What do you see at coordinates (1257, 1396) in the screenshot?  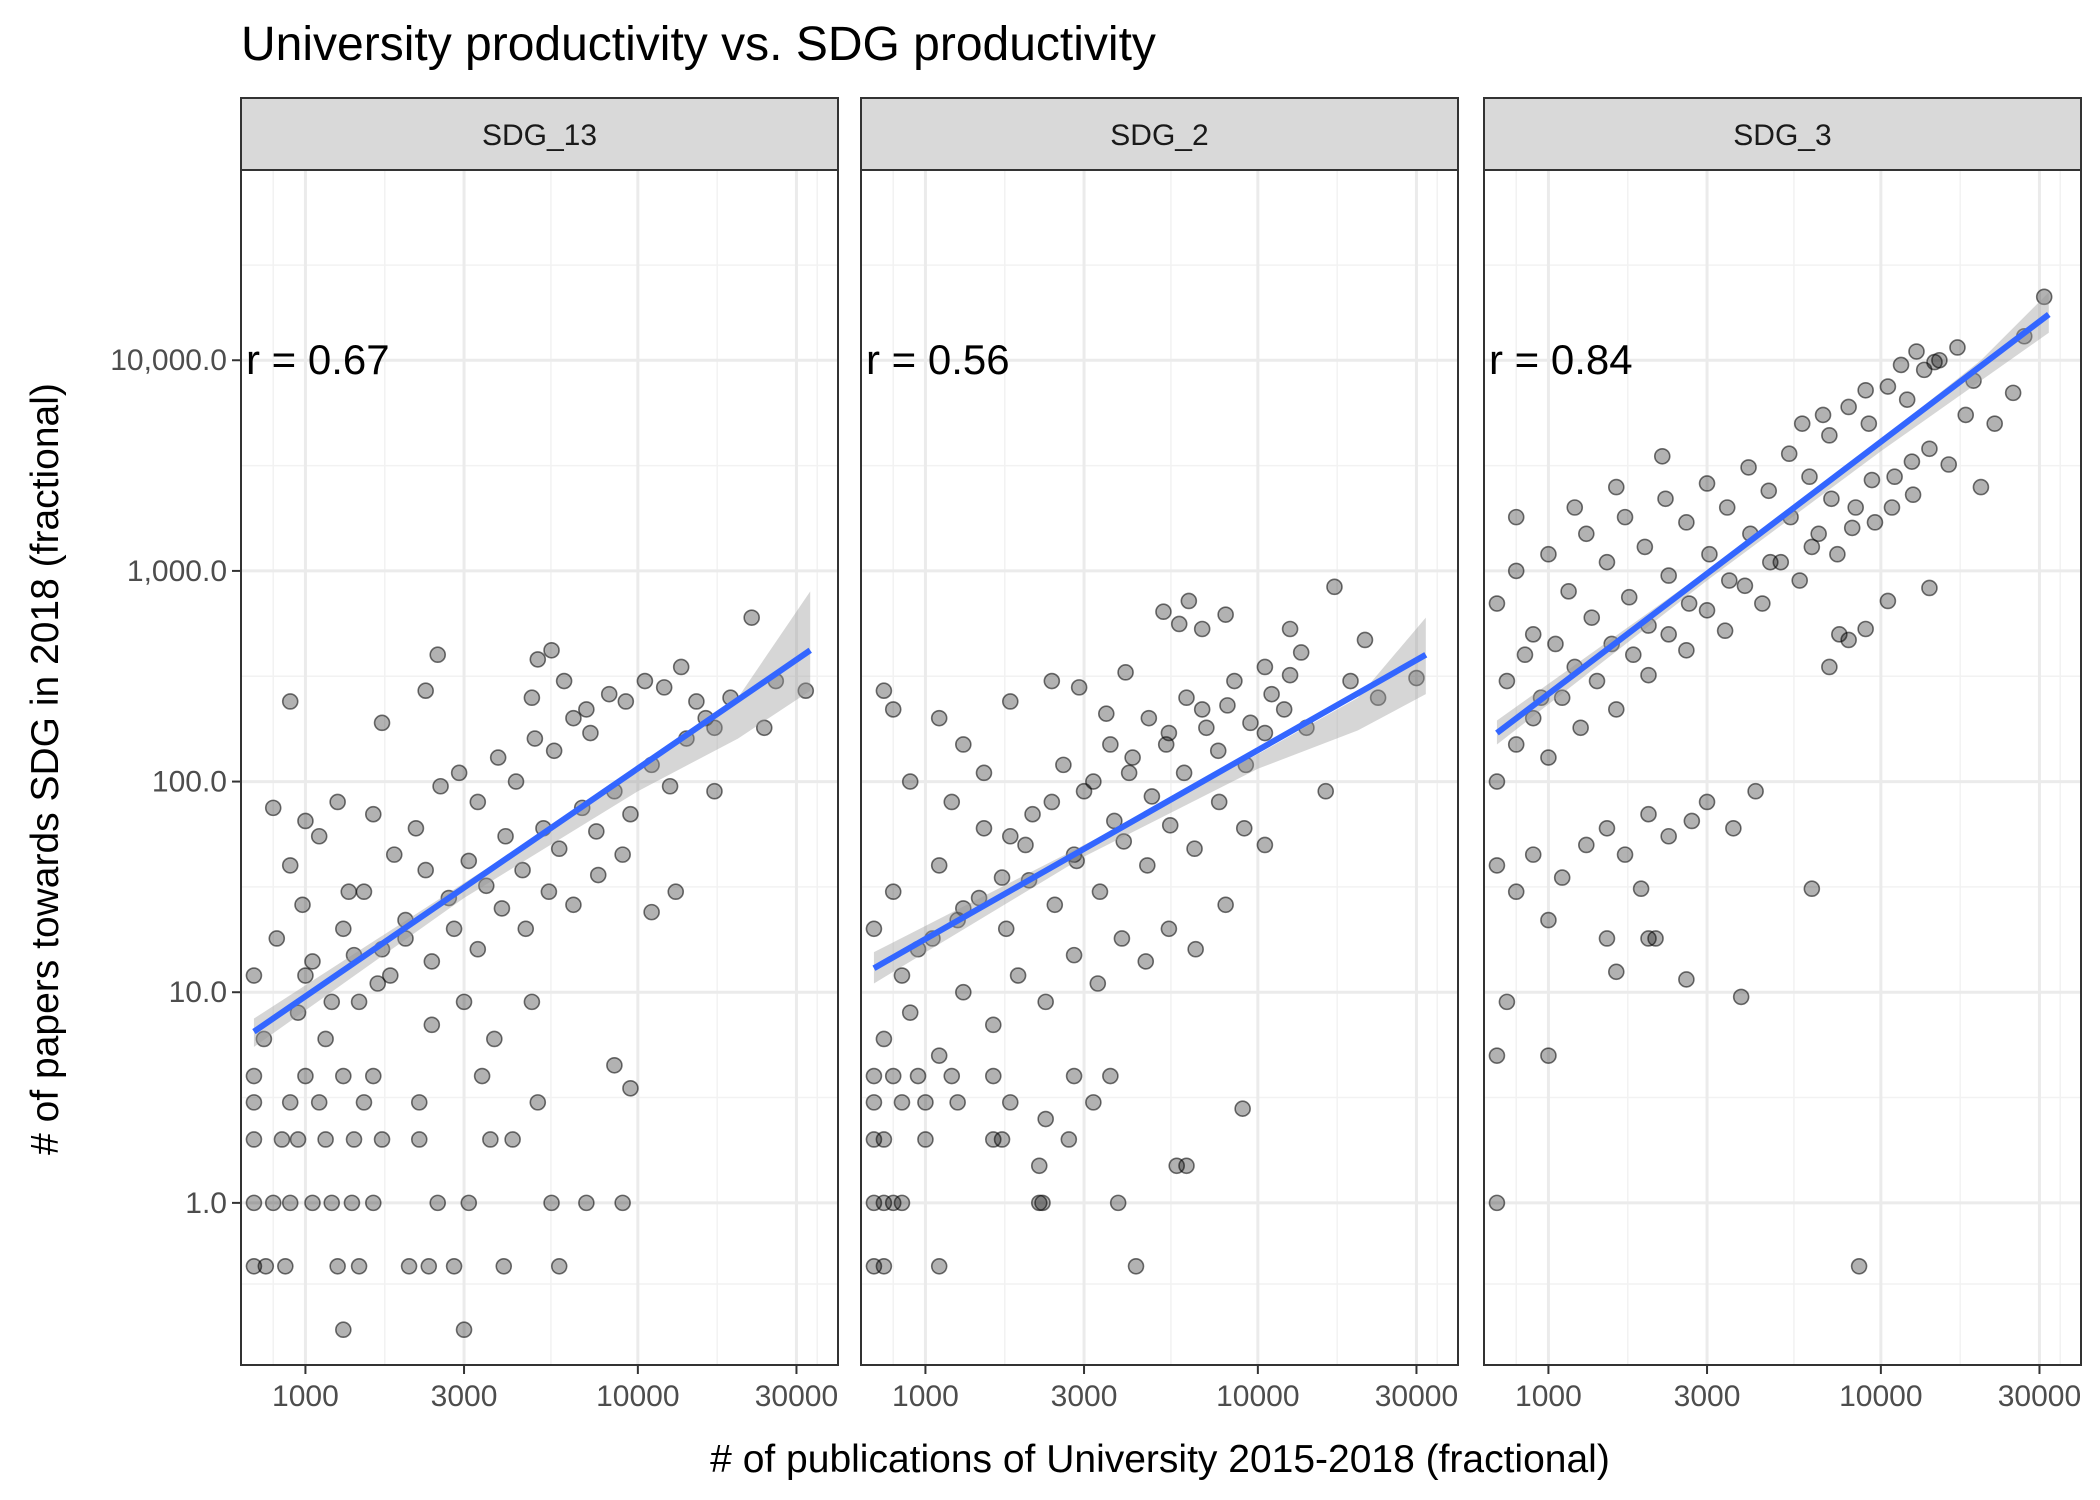 I see `x-tick-label: 10000` at bounding box center [1257, 1396].